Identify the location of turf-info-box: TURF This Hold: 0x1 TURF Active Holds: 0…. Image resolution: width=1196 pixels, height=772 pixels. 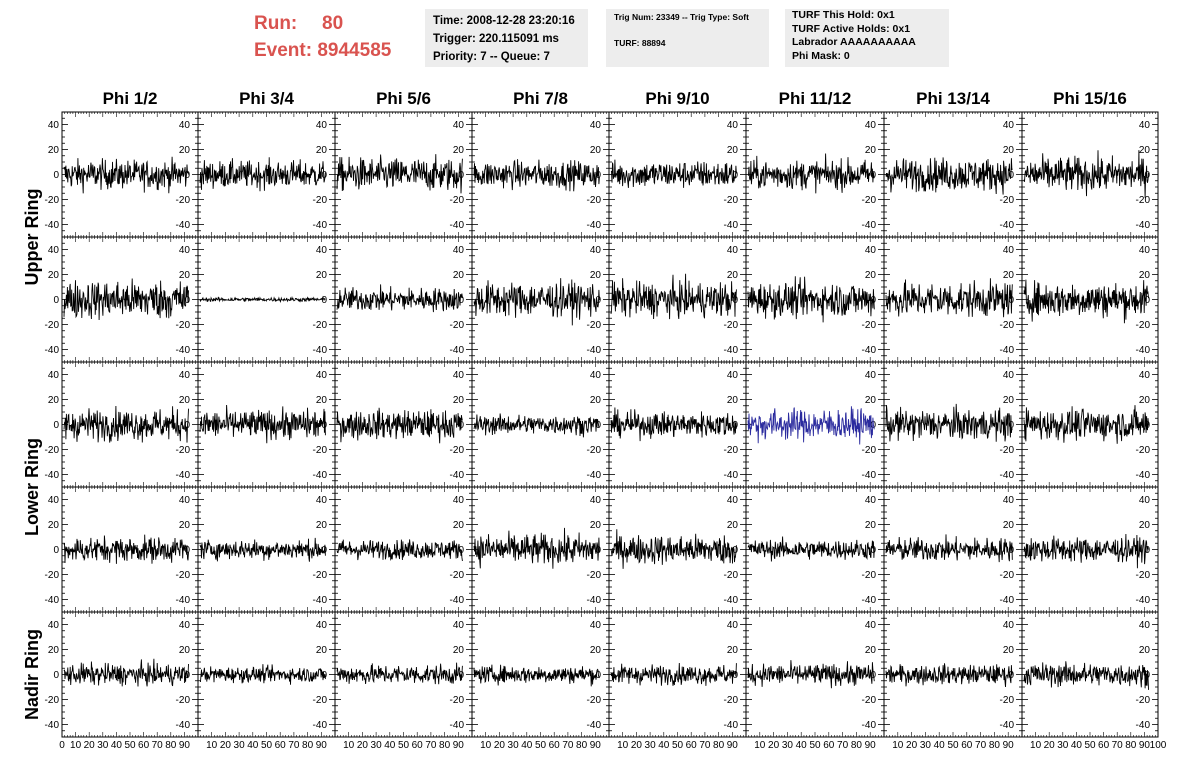
(867, 38).